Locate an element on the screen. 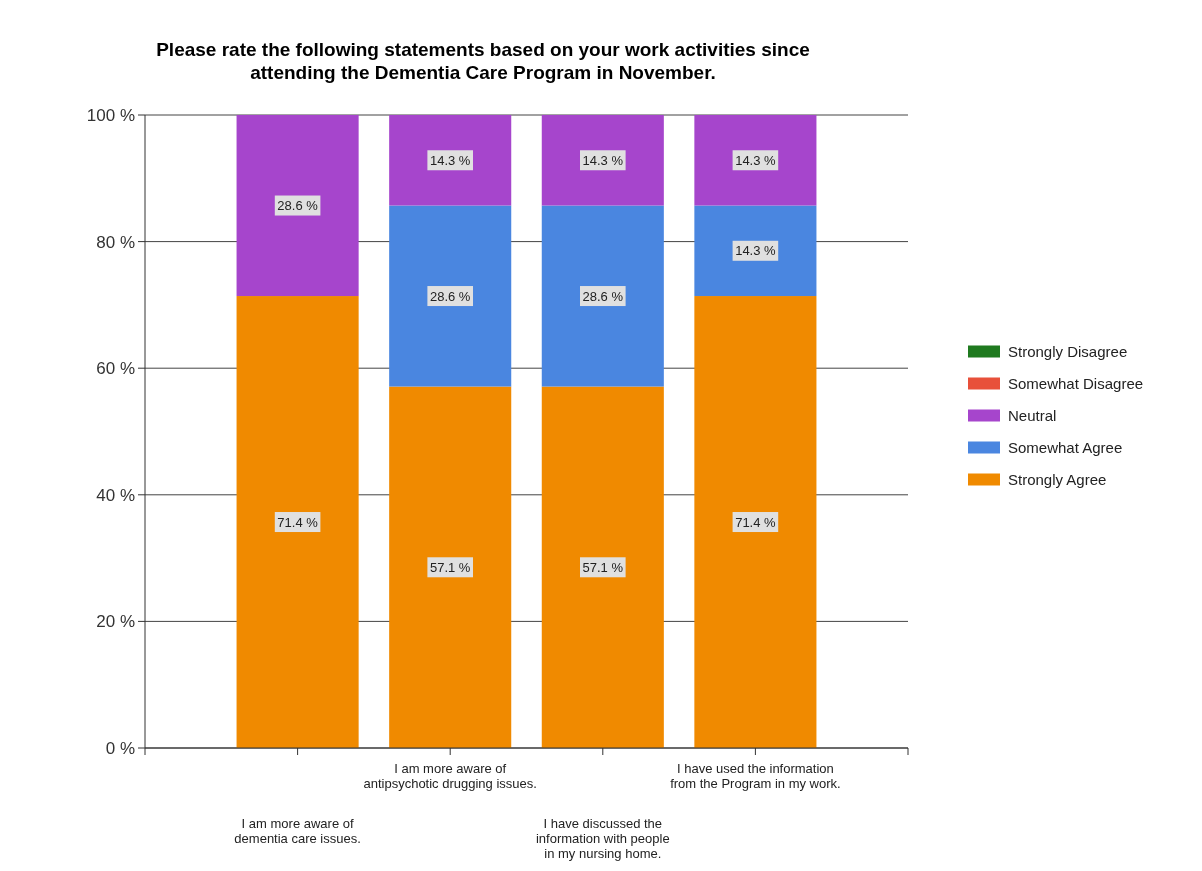  y-tick-label: 80 % is located at coordinates (115, 242).